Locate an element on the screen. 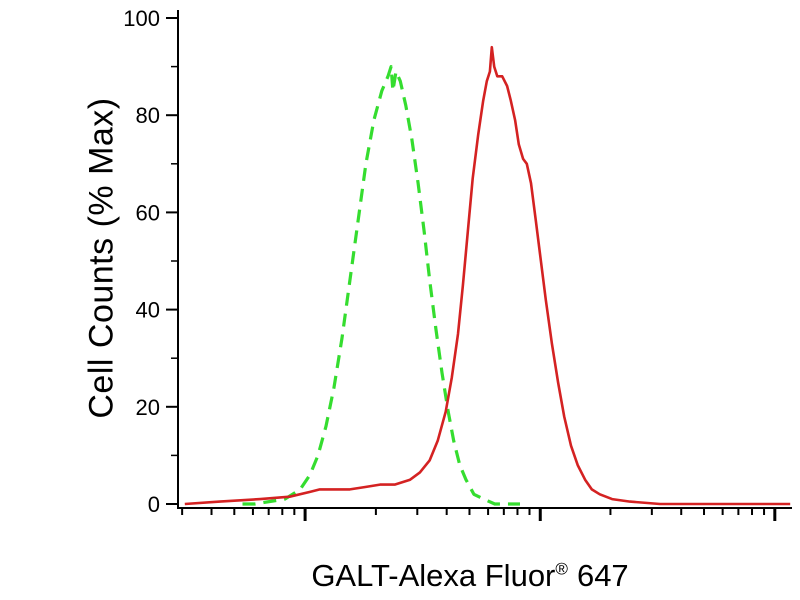 The width and height of the screenshot is (800, 600). y-tick-label: 80 is located at coordinates (148, 115).